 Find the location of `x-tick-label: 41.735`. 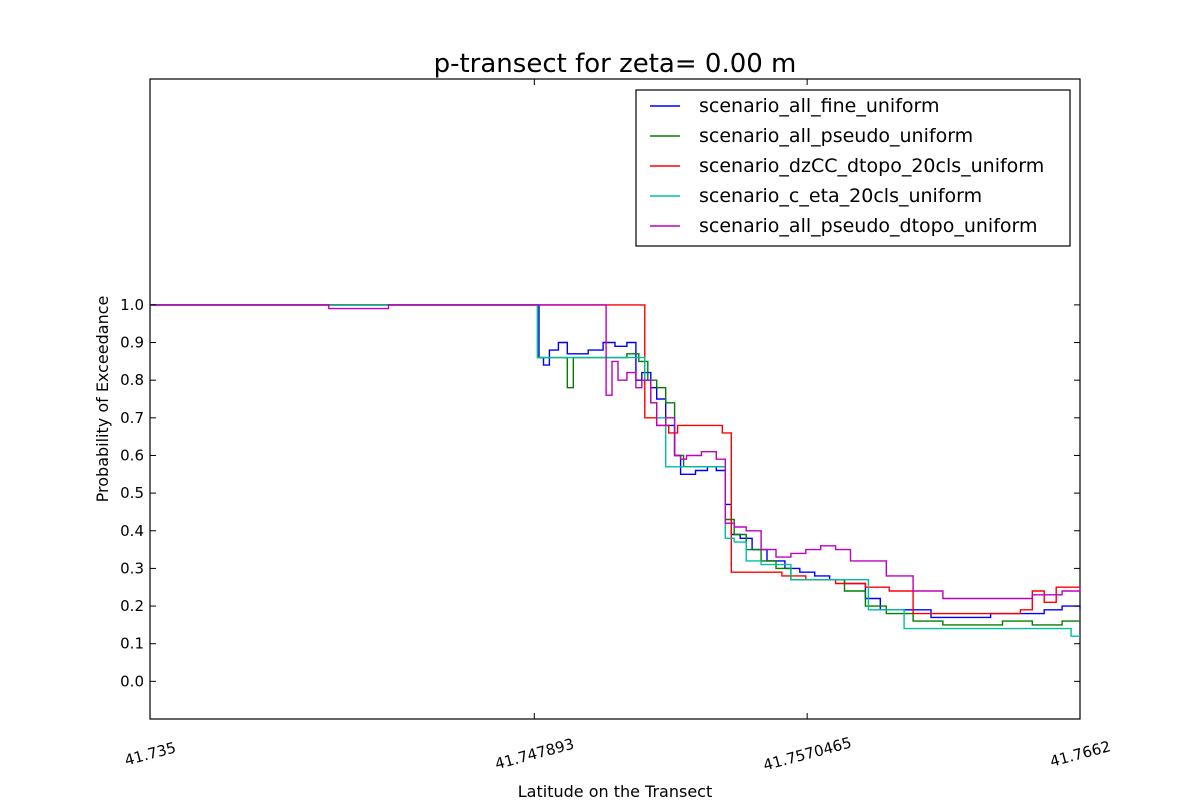

x-tick-label: 41.735 is located at coordinates (150, 753).